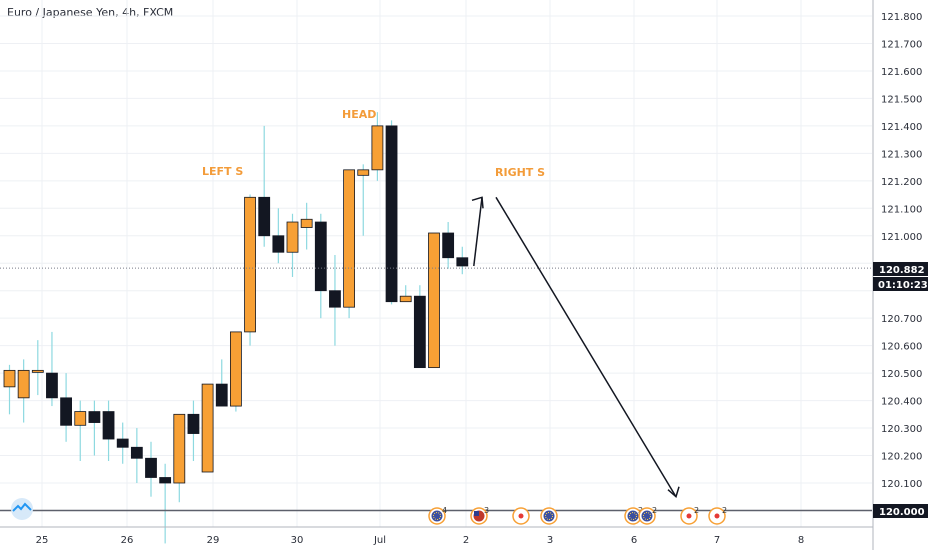 This screenshot has height=550, width=932. I want to click on eu-flag-icon, so click(549, 516).